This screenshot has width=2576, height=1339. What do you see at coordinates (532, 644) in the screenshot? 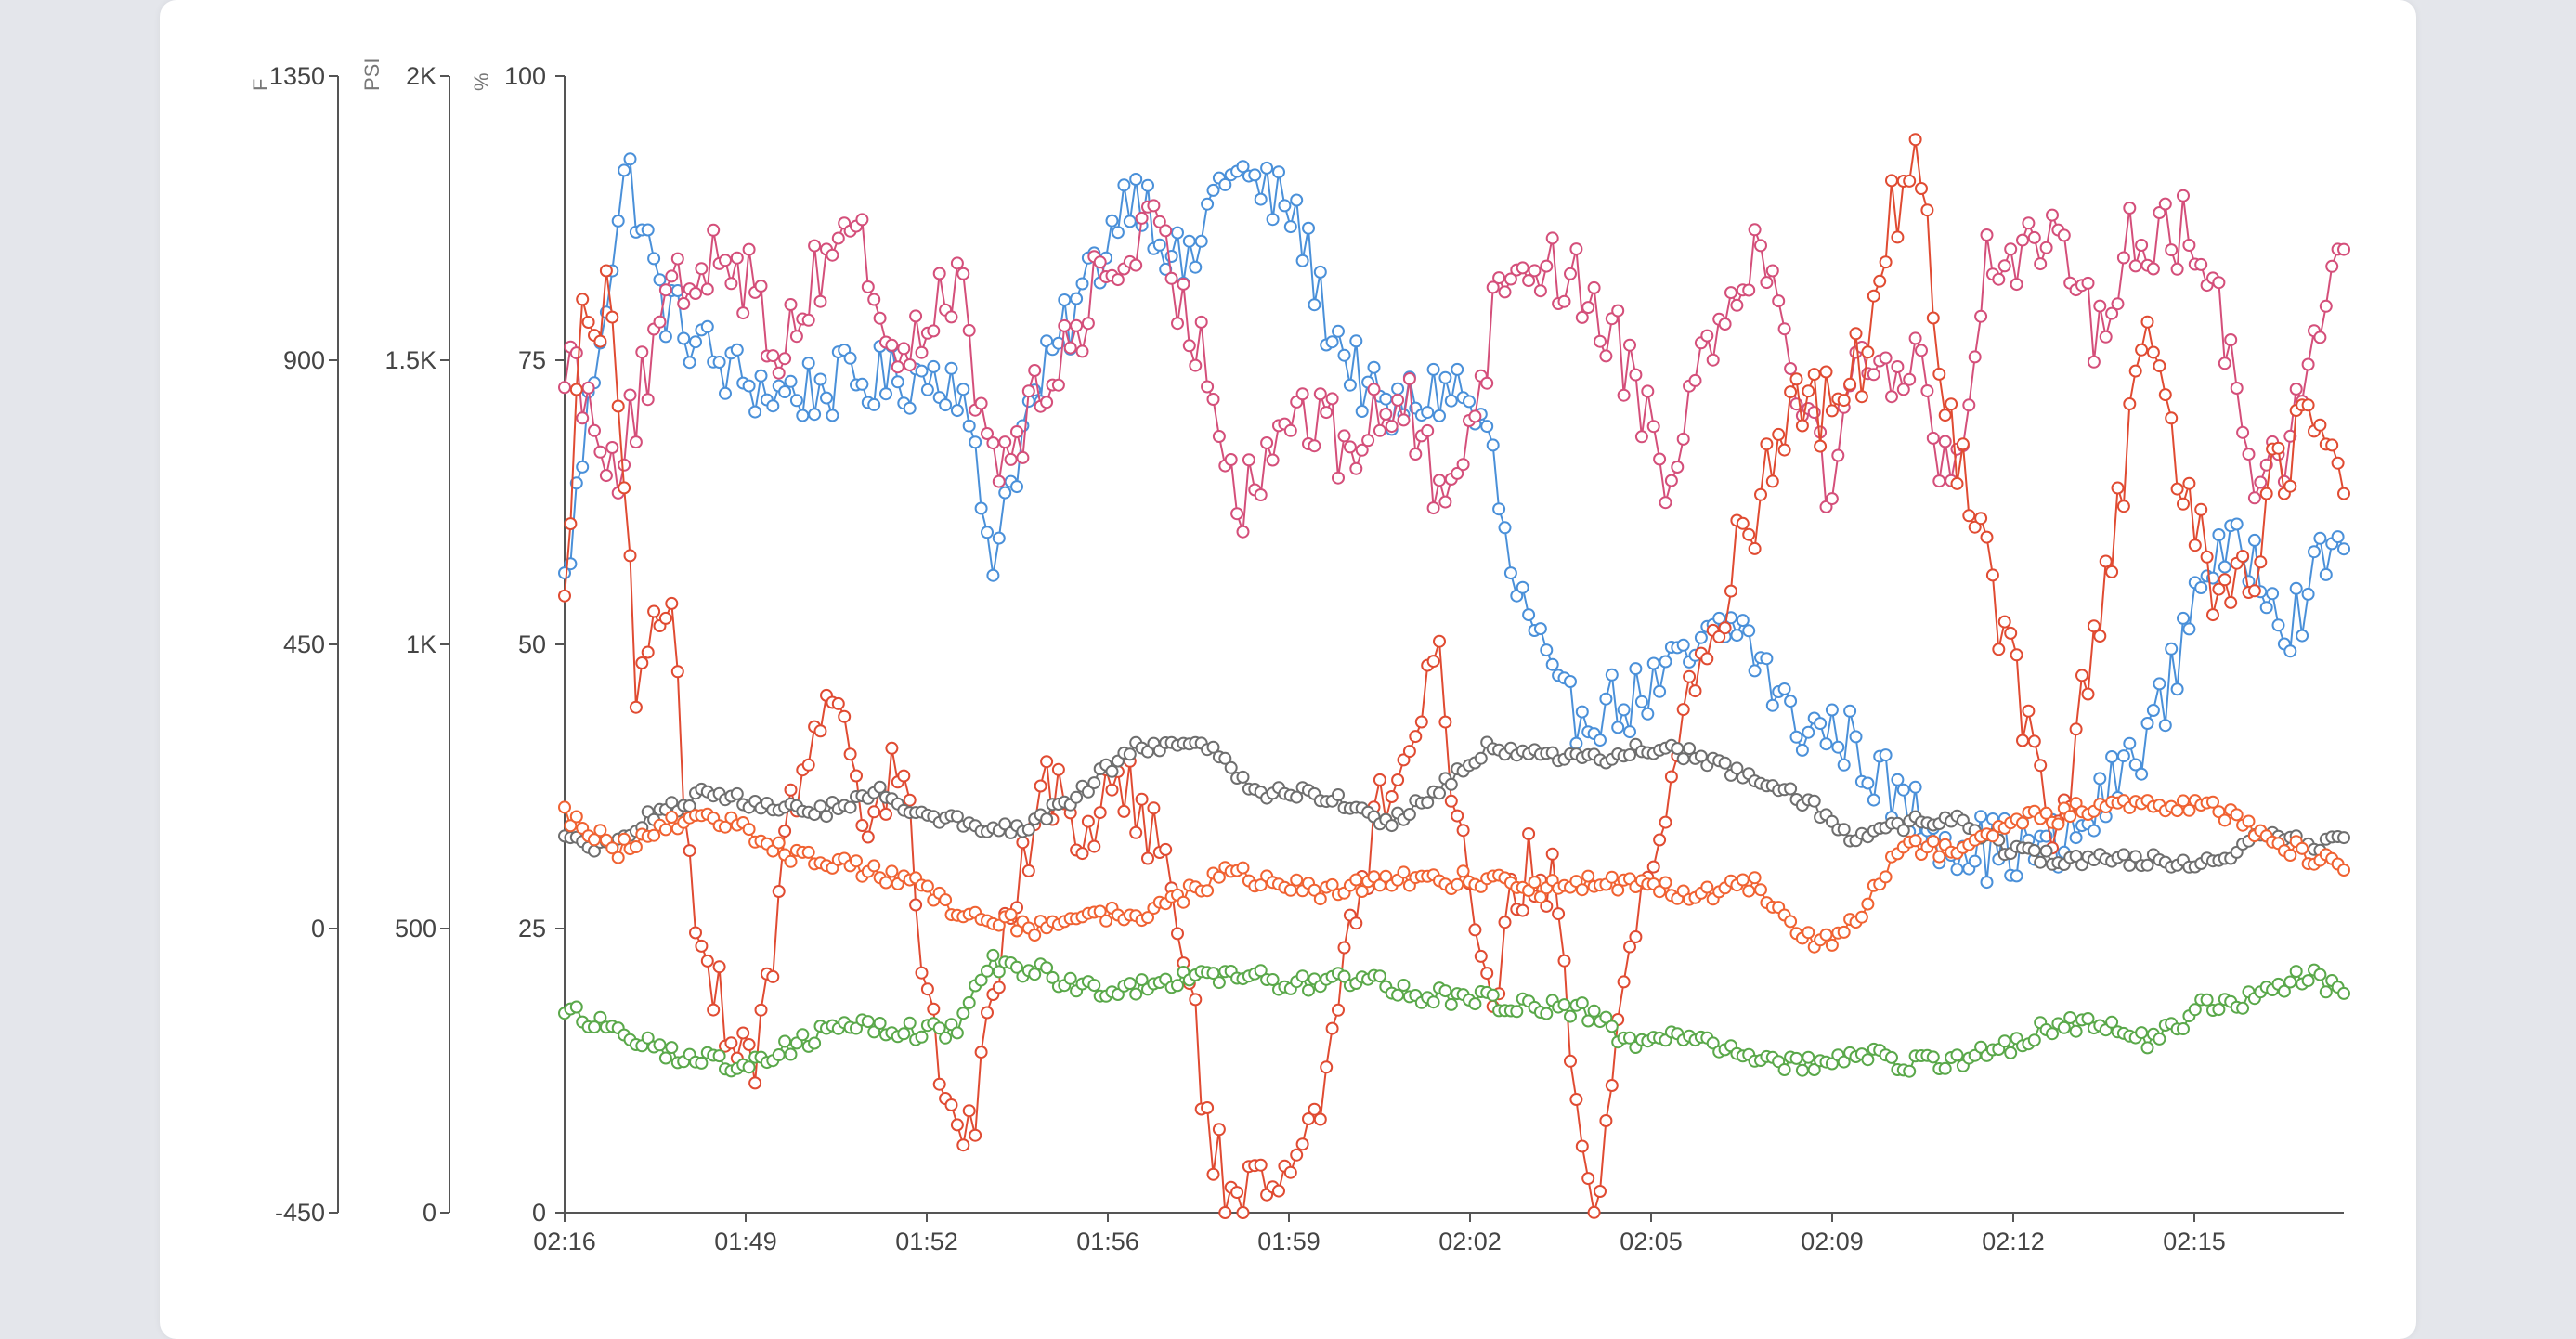
I see `y-tick-label-pct: 50` at bounding box center [532, 644].